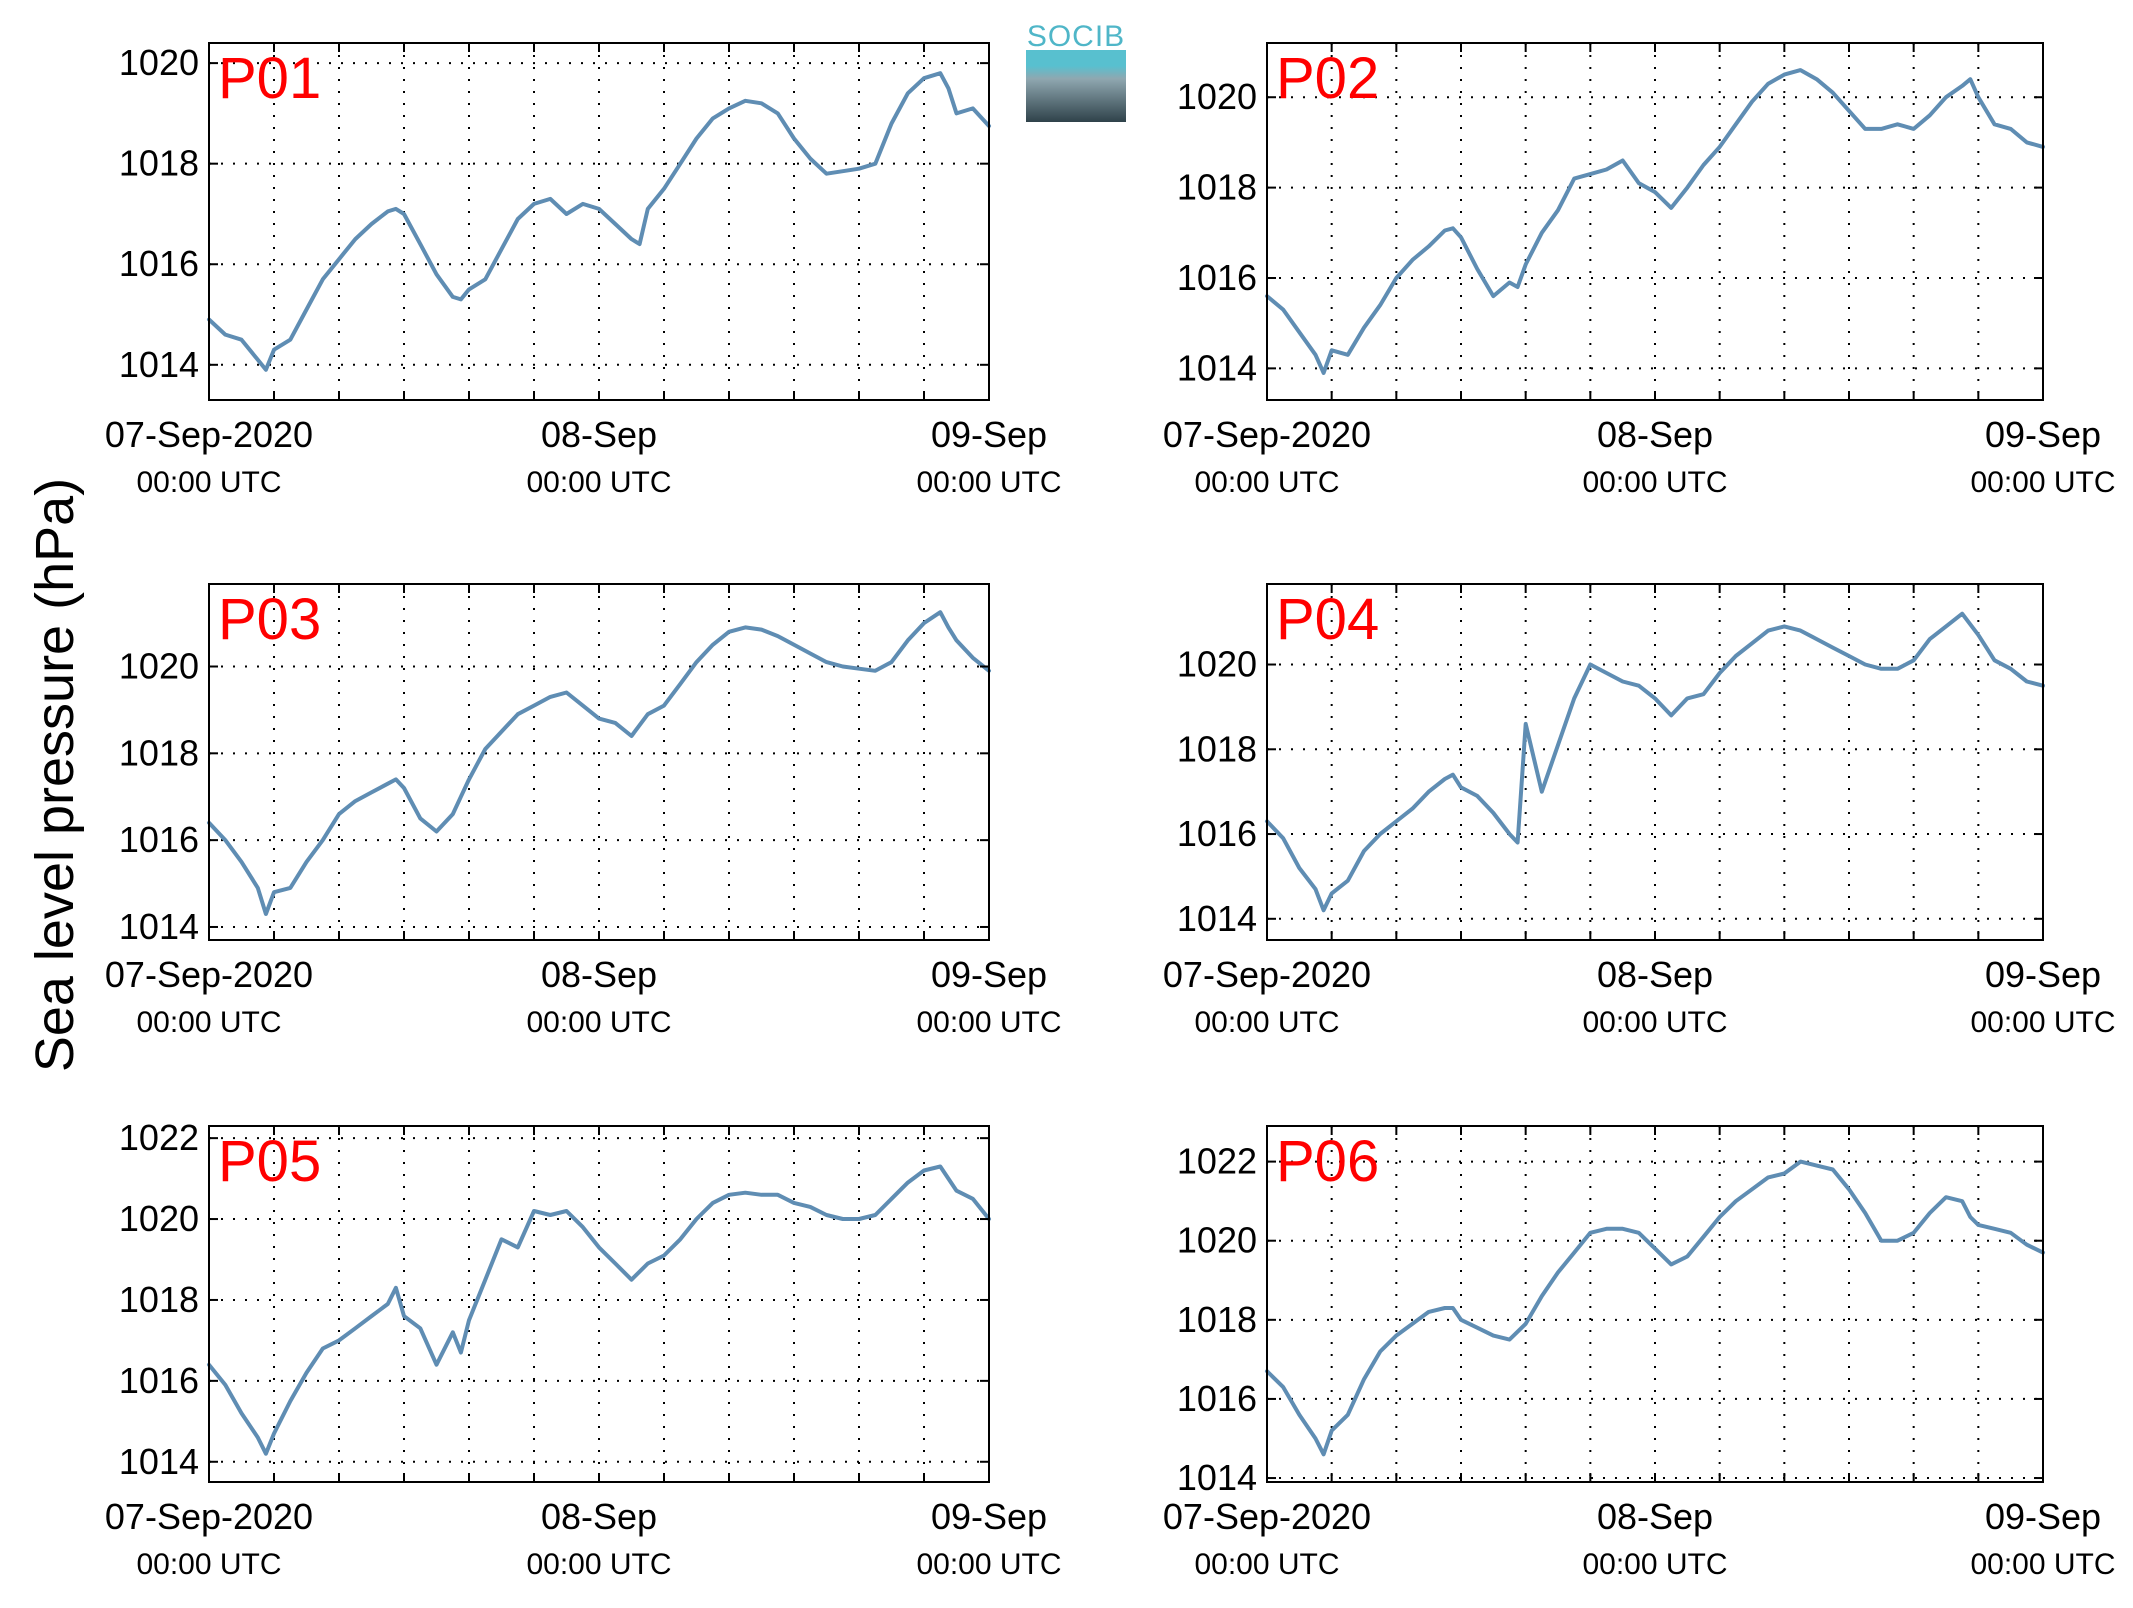 Image resolution: width=2133 pixels, height=1608 pixels. I want to click on y-axis-label-container: Sea level pressure (hPa), so click(42, 804).